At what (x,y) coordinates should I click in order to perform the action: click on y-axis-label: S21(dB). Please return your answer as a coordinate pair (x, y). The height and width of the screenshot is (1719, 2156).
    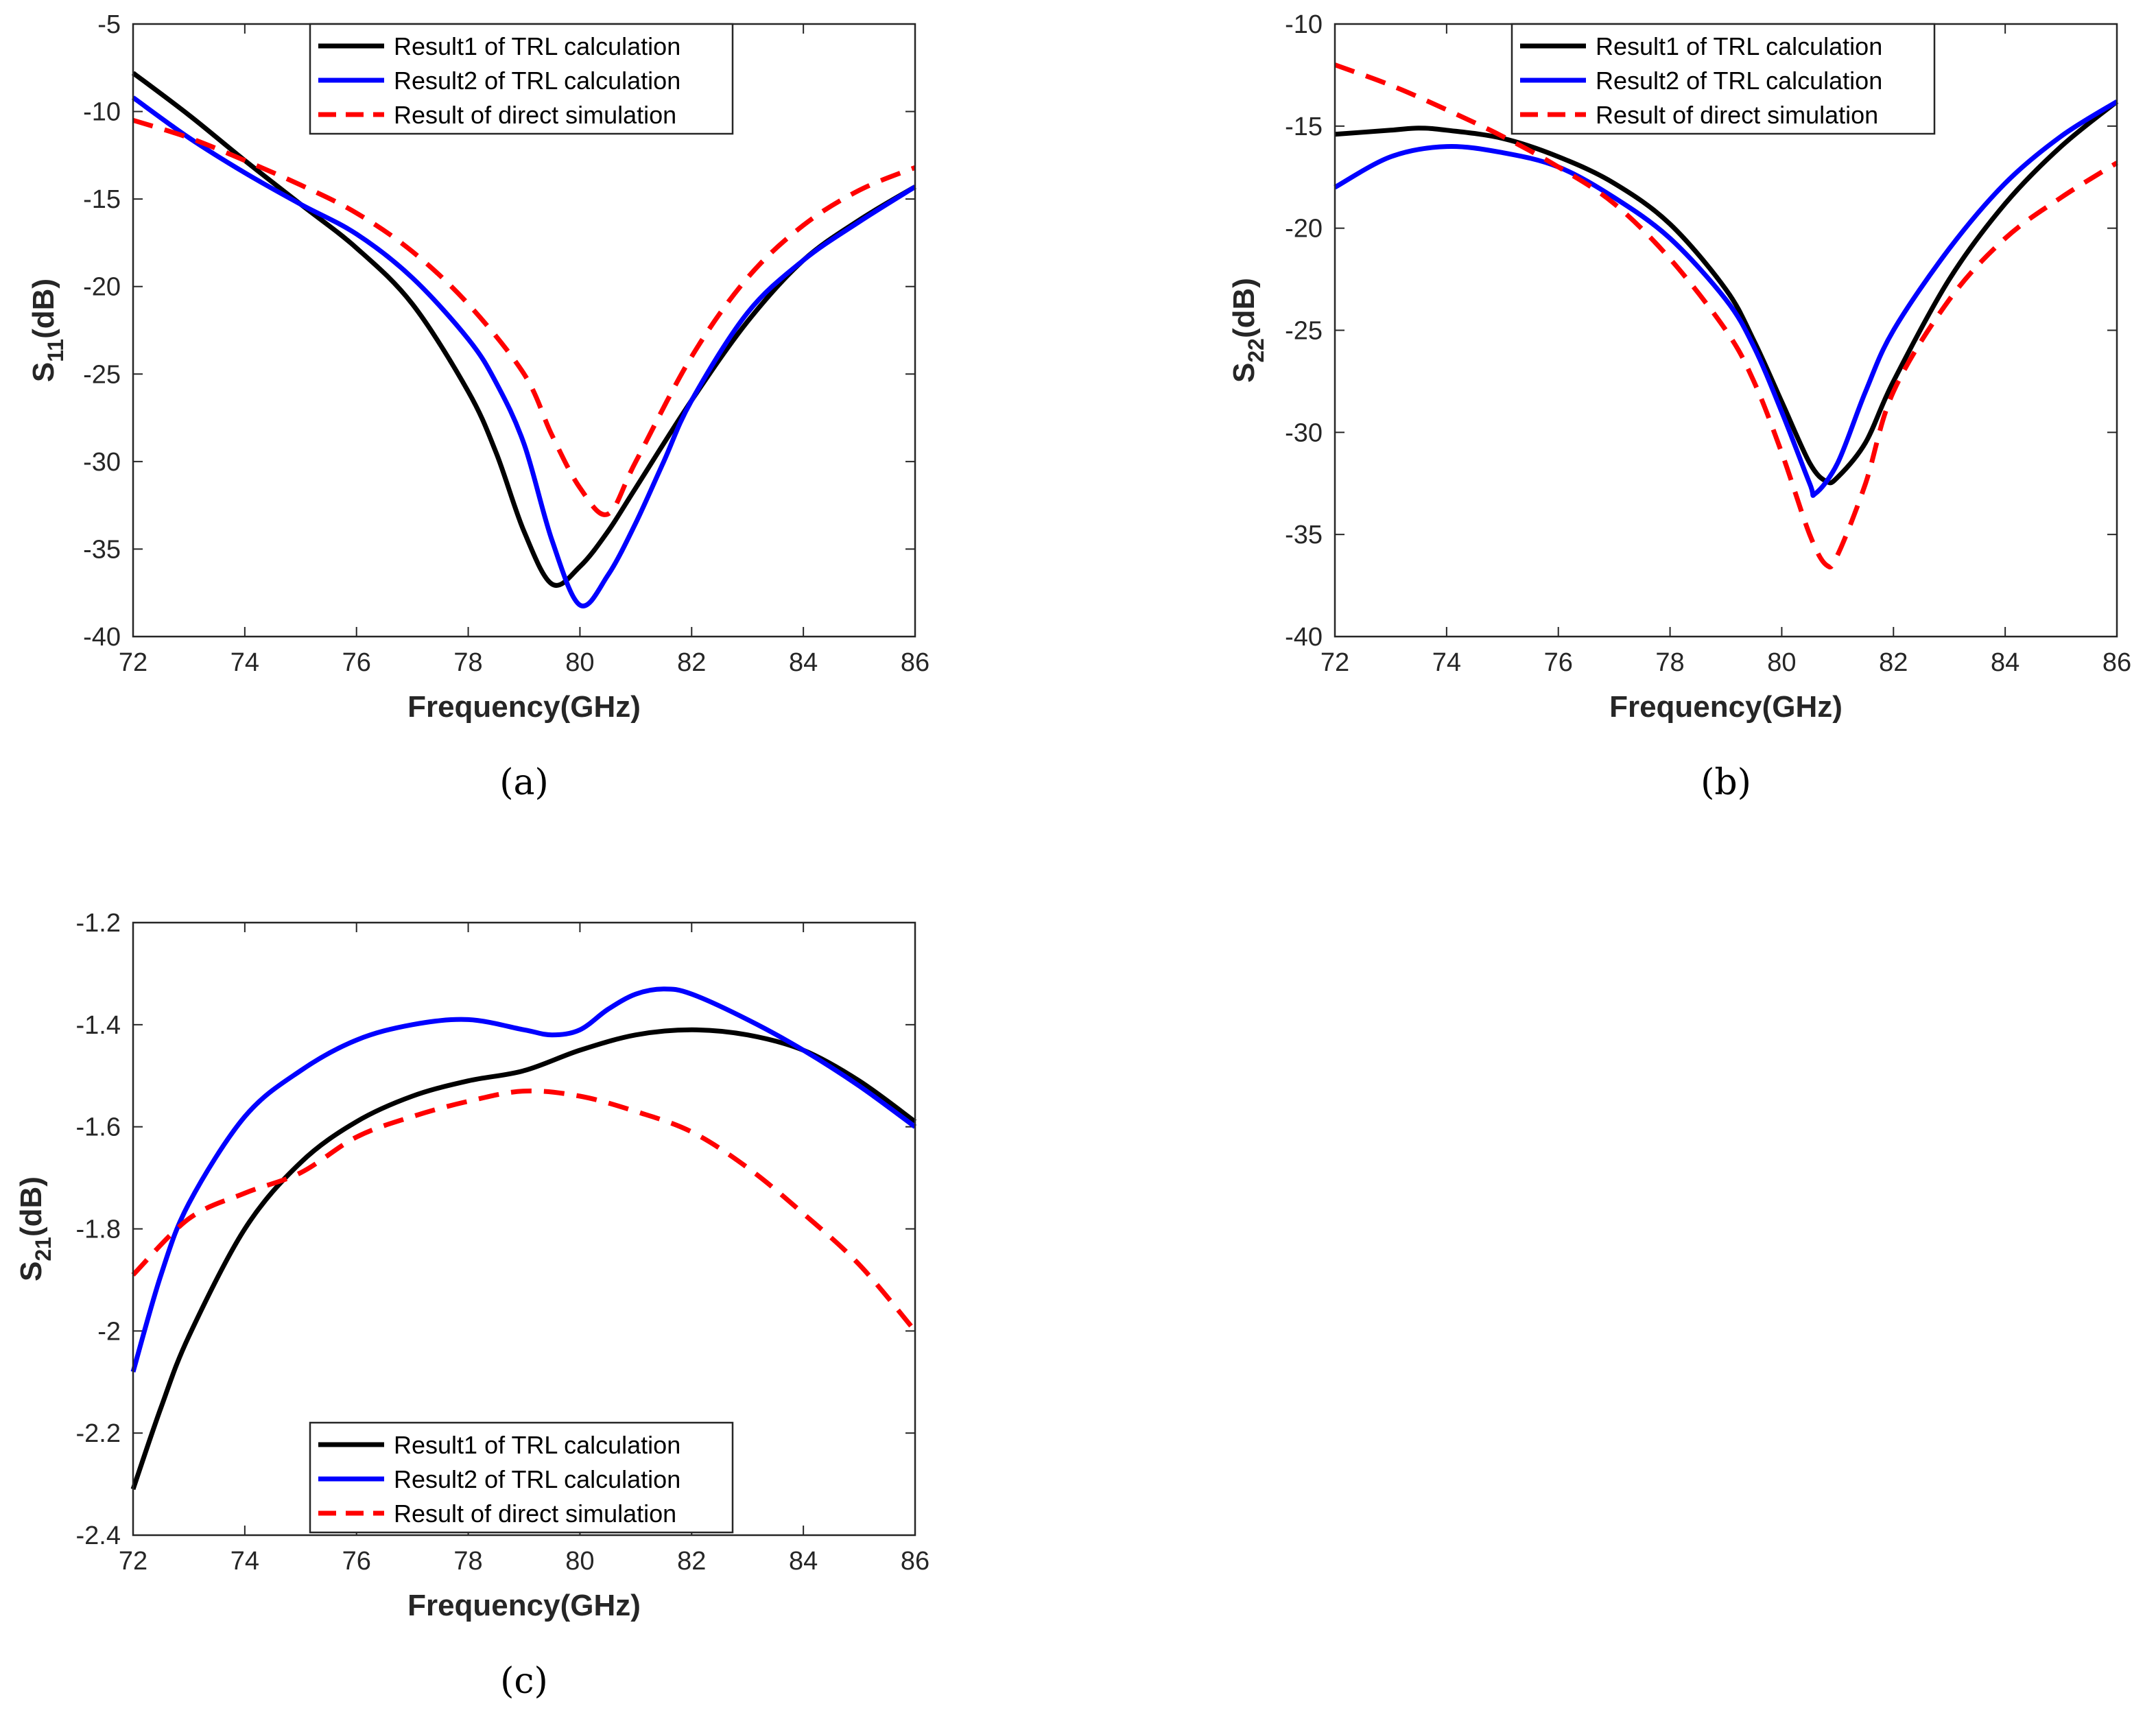
    Looking at the image, I should click on (35, 1228).